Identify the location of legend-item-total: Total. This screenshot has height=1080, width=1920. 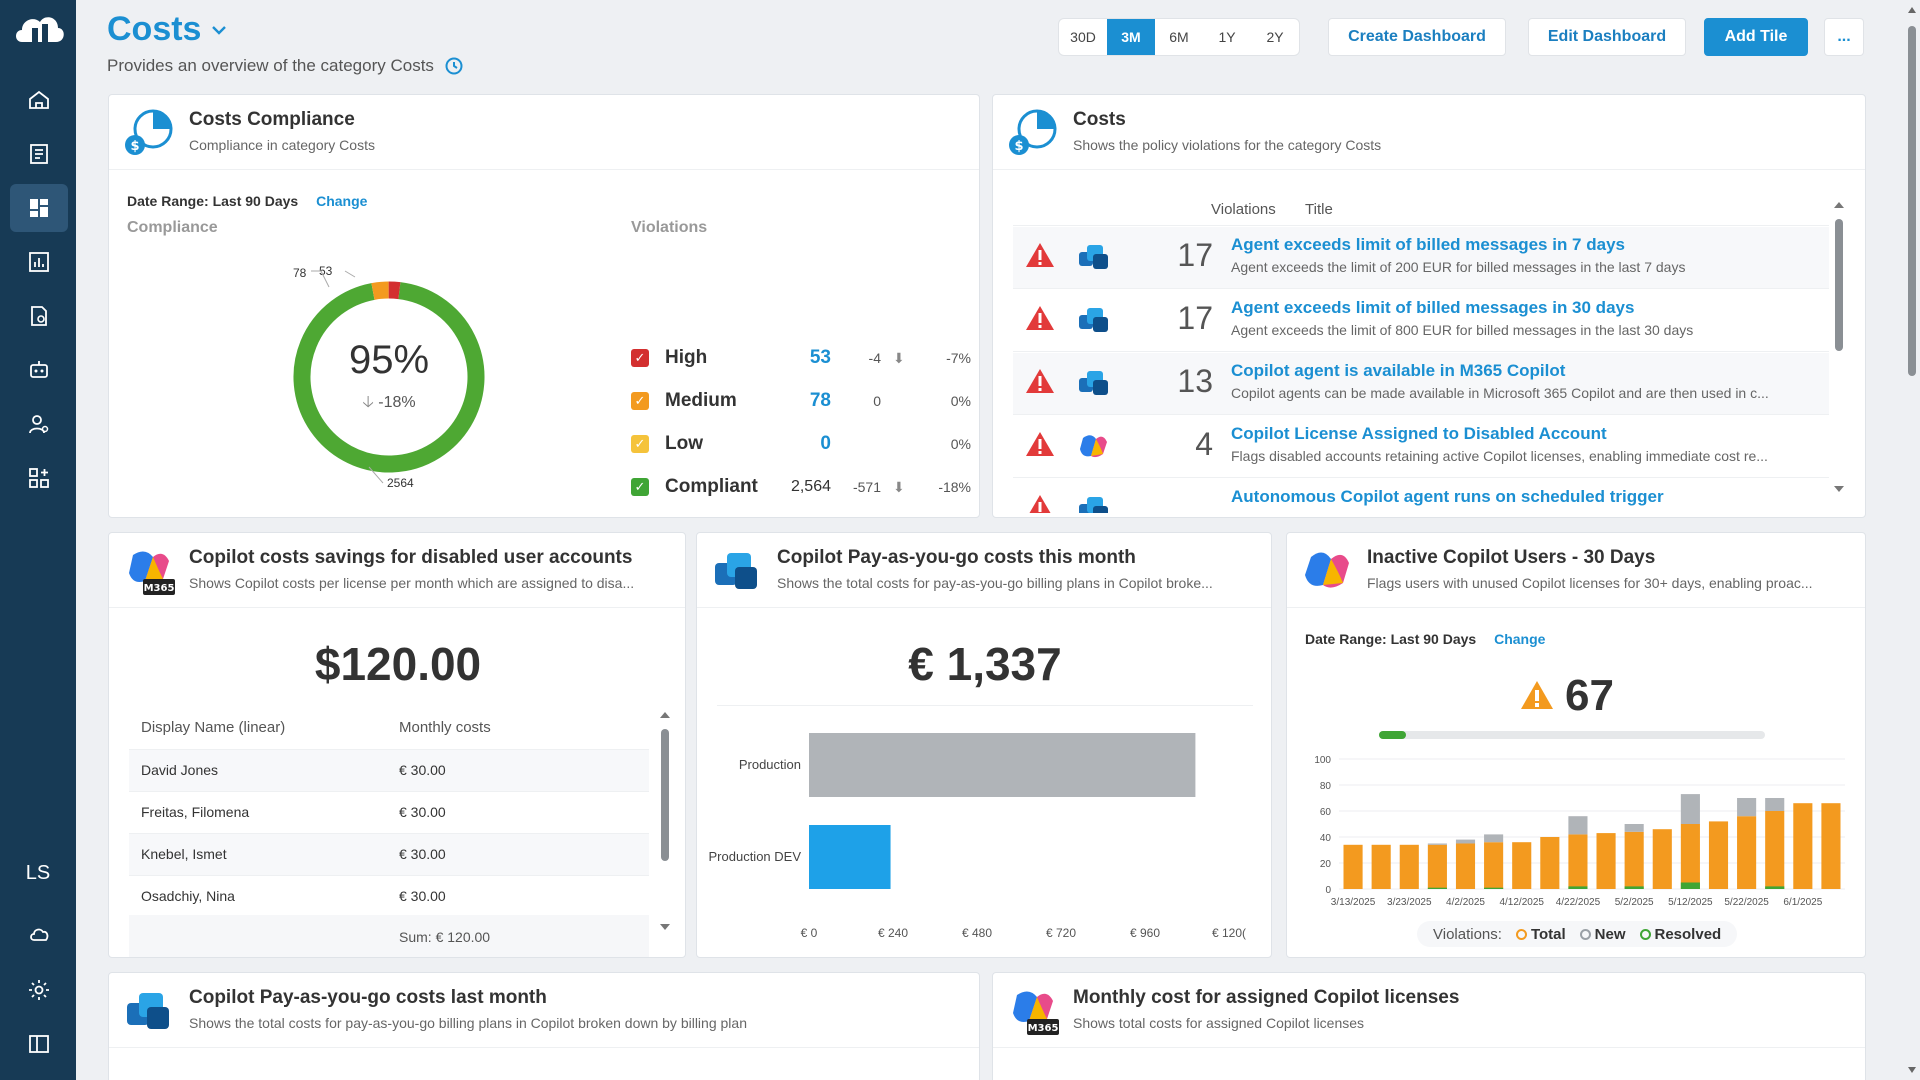
(1540, 934).